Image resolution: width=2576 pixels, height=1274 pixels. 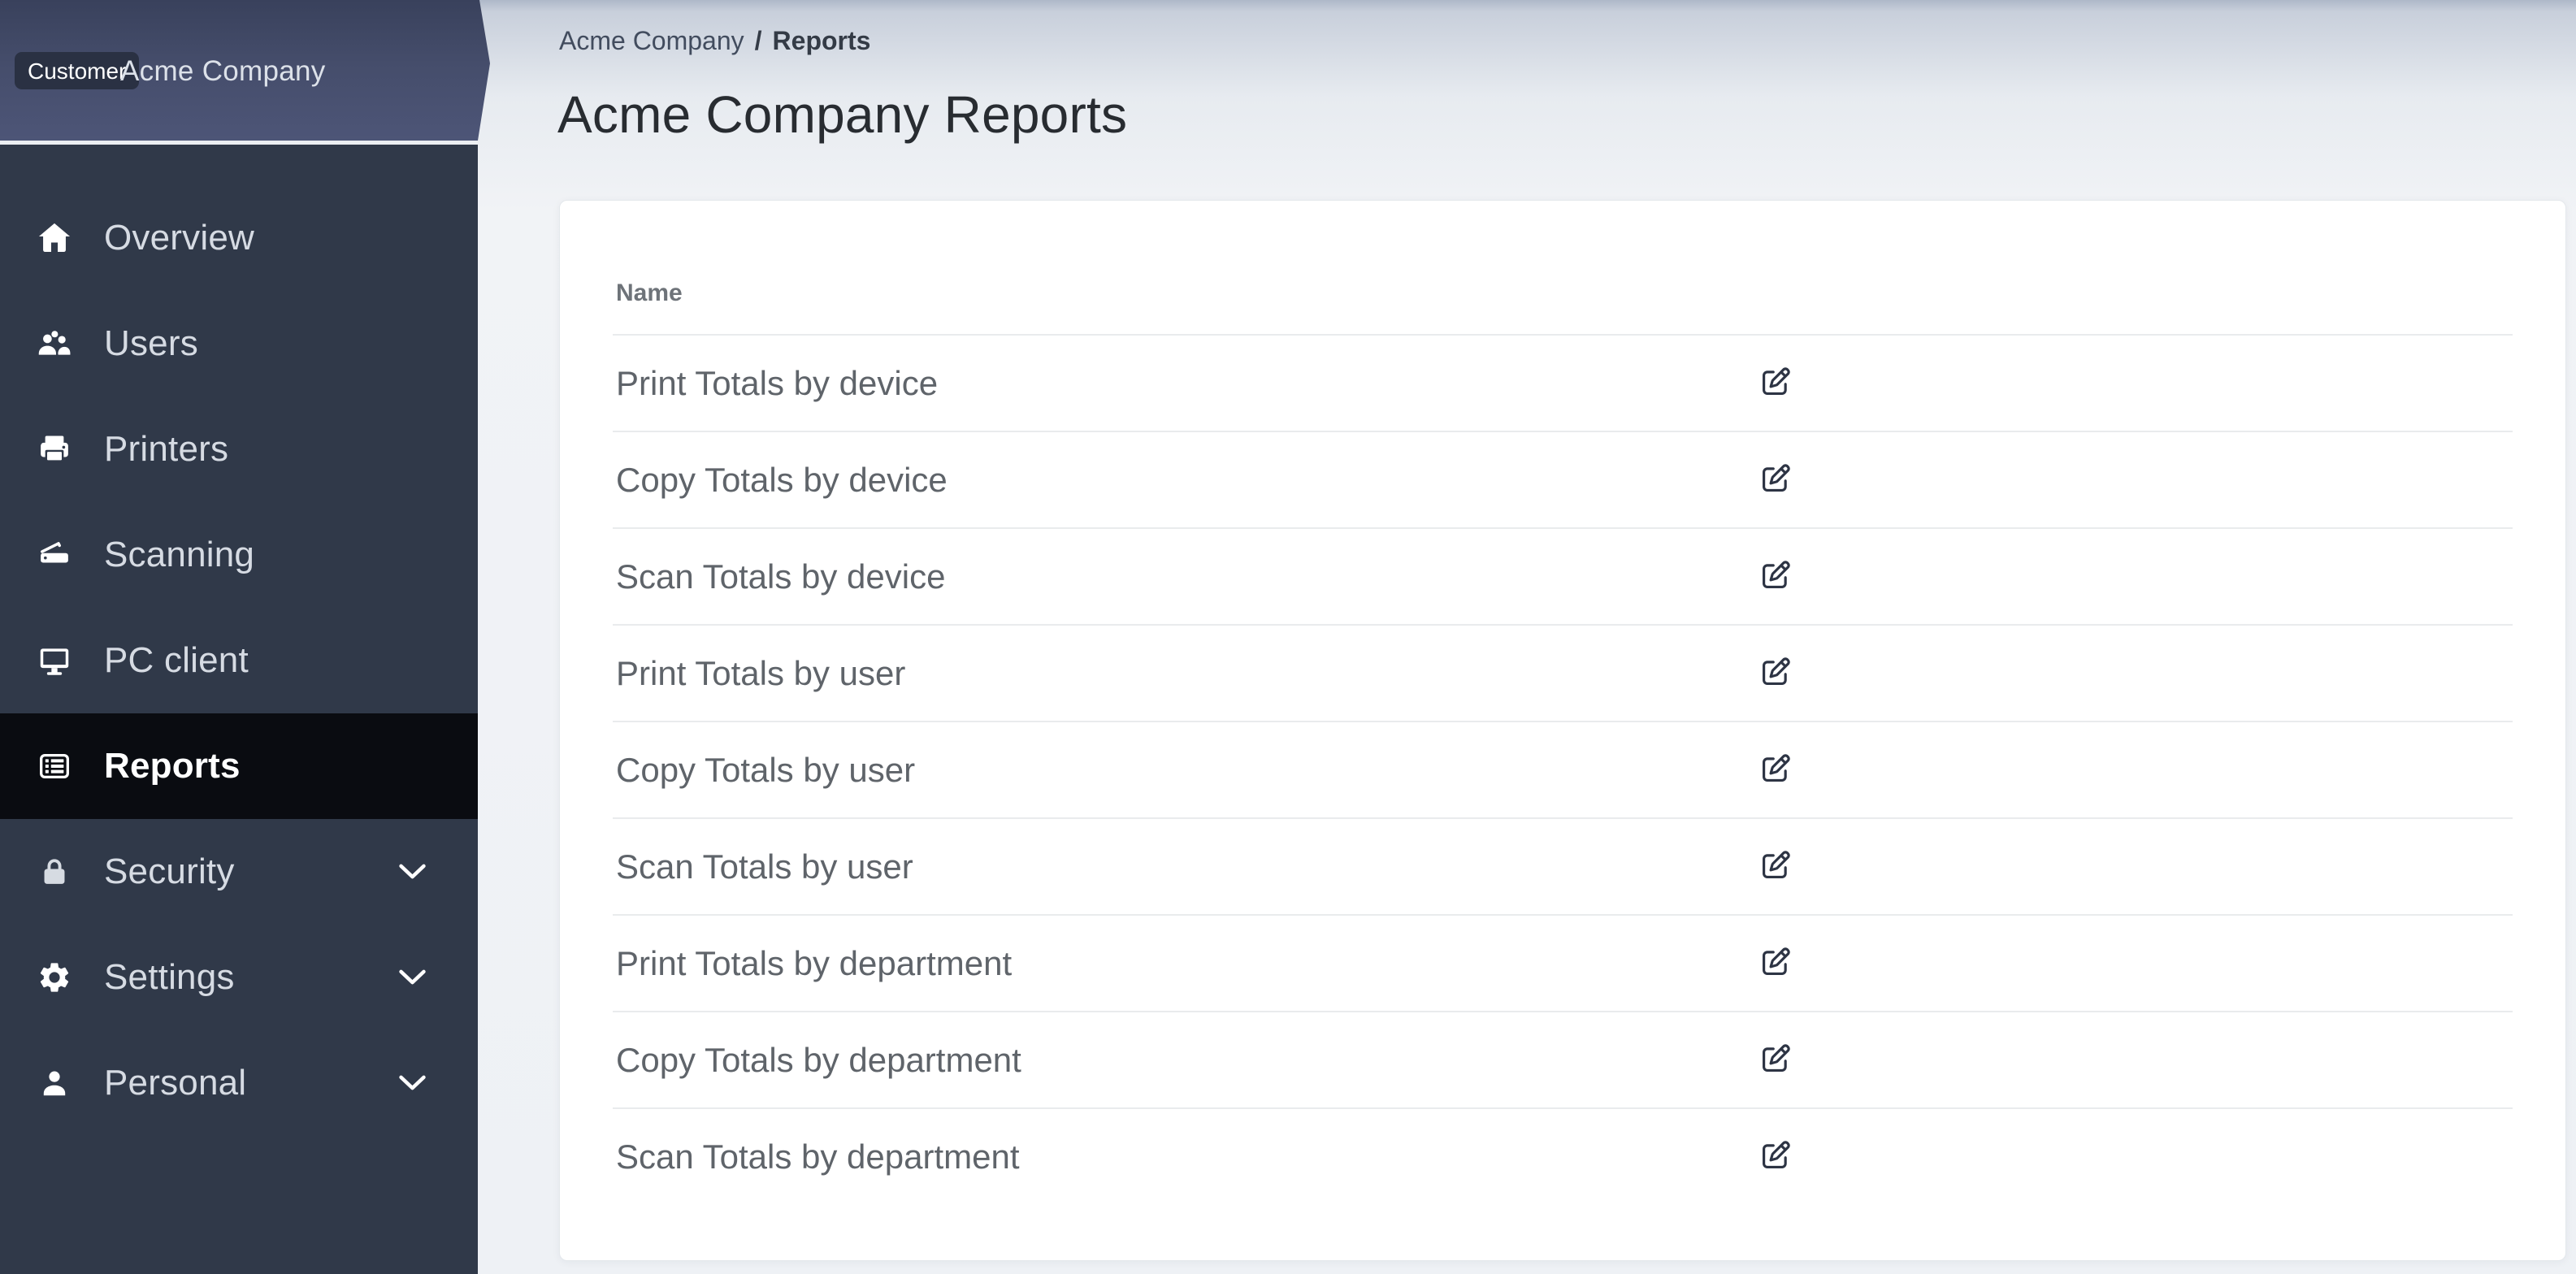 What do you see at coordinates (54, 766) in the screenshot?
I see `table-list-icon` at bounding box center [54, 766].